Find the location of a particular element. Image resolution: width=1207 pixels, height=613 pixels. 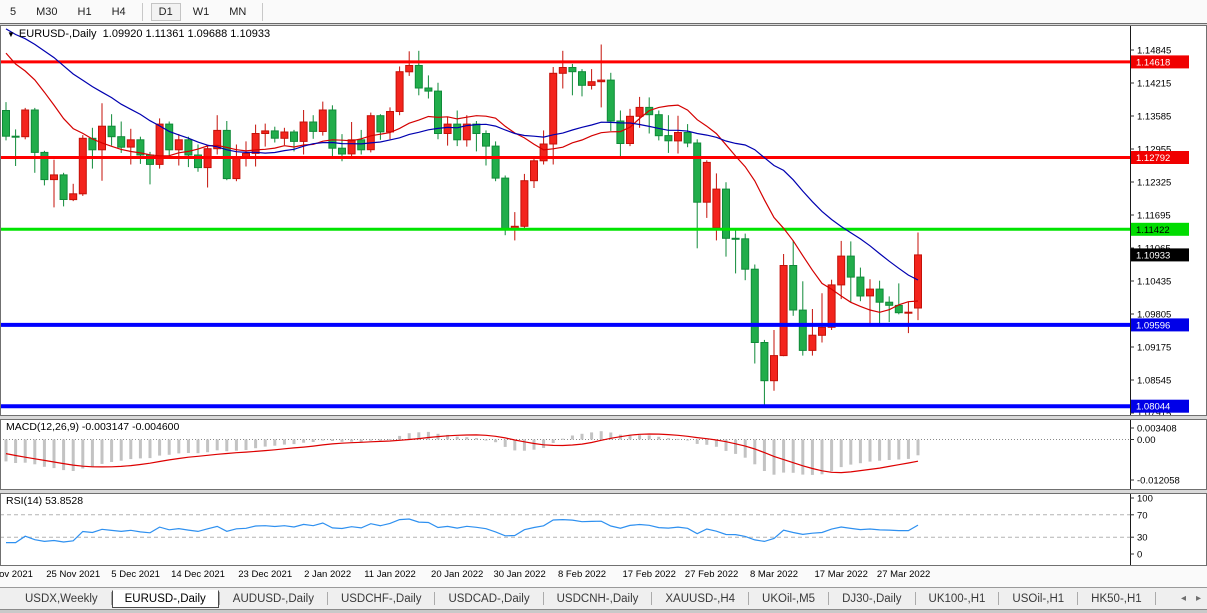

rsi-line is located at coordinates (462, 531).